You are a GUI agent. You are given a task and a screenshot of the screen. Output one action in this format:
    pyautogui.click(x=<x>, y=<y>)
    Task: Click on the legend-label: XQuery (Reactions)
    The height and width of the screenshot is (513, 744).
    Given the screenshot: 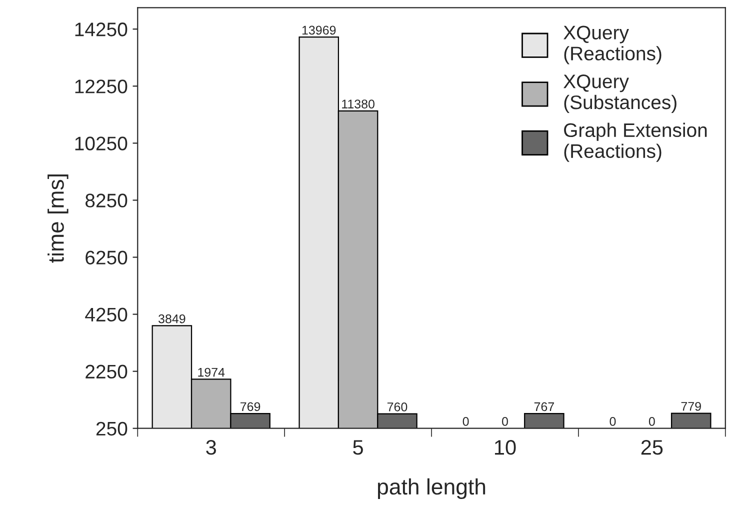 What is the action you would take?
    pyautogui.click(x=613, y=45)
    